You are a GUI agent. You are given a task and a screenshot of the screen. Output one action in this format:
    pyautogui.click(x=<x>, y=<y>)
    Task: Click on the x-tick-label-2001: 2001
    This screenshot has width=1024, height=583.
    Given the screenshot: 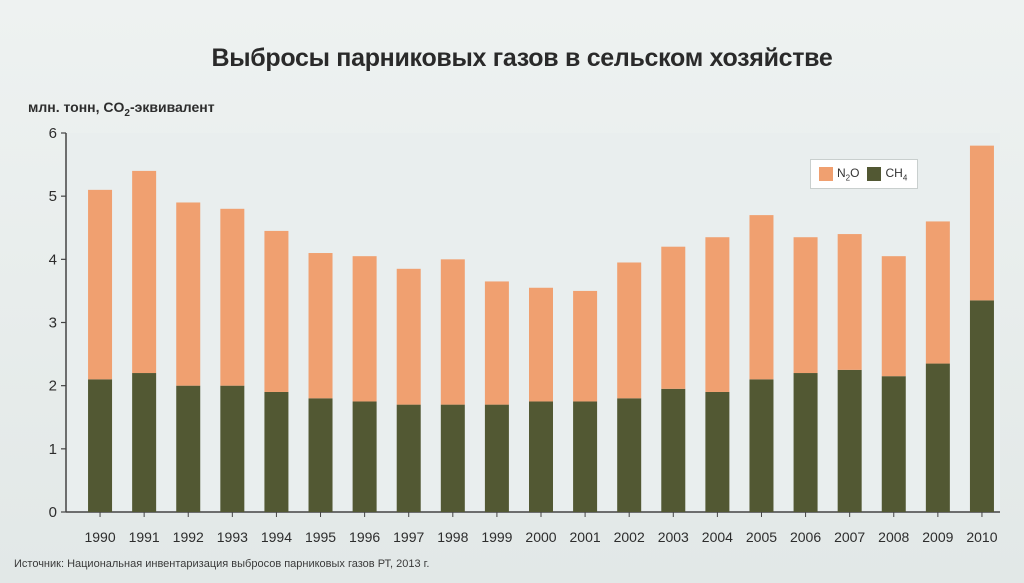 What is the action you would take?
    pyautogui.click(x=585, y=537)
    